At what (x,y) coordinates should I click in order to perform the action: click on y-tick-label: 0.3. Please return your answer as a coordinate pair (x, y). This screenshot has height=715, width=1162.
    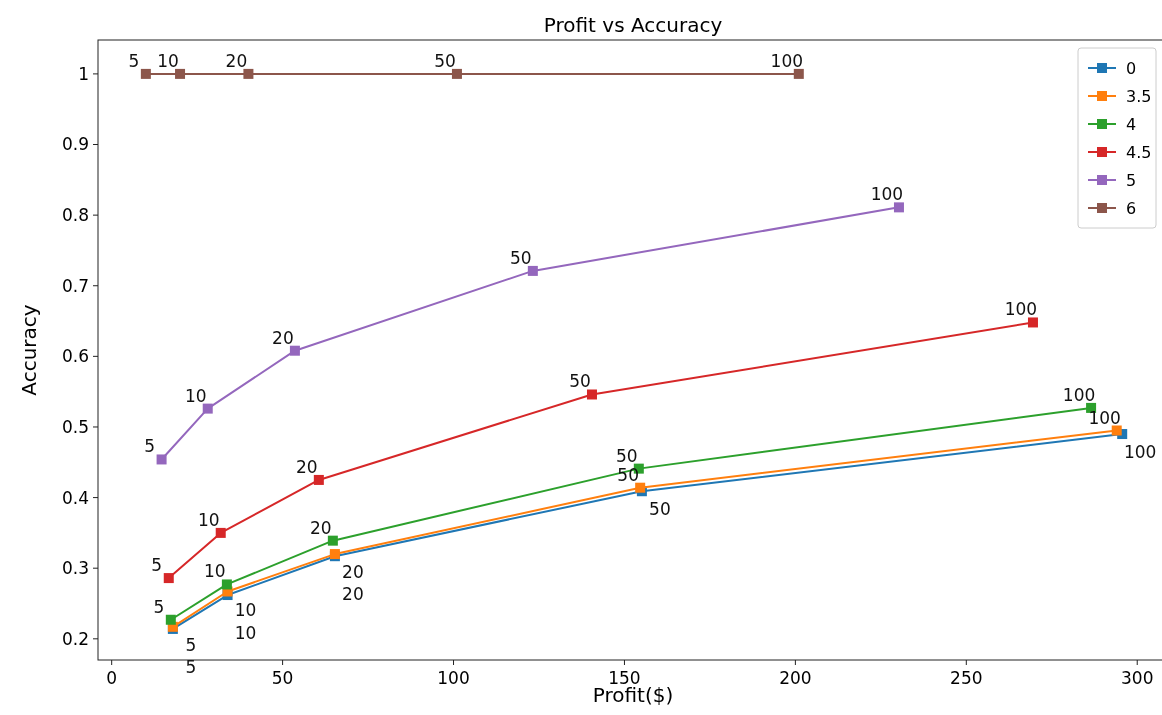
    Looking at the image, I should click on (75, 568).